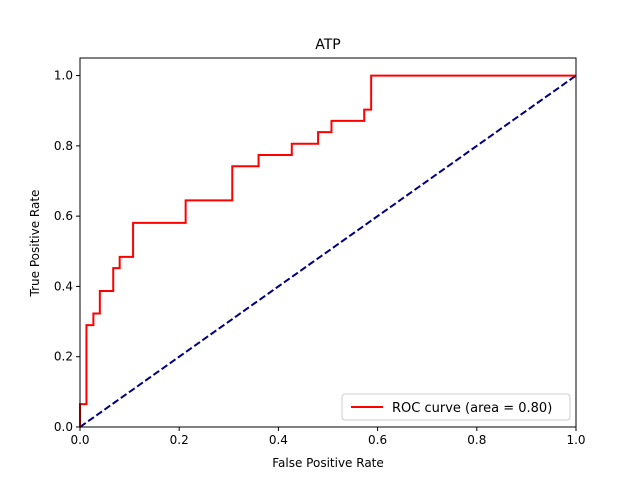 The width and height of the screenshot is (640, 480). What do you see at coordinates (35, 244) in the screenshot?
I see `y-axis-label: True Positive Rate` at bounding box center [35, 244].